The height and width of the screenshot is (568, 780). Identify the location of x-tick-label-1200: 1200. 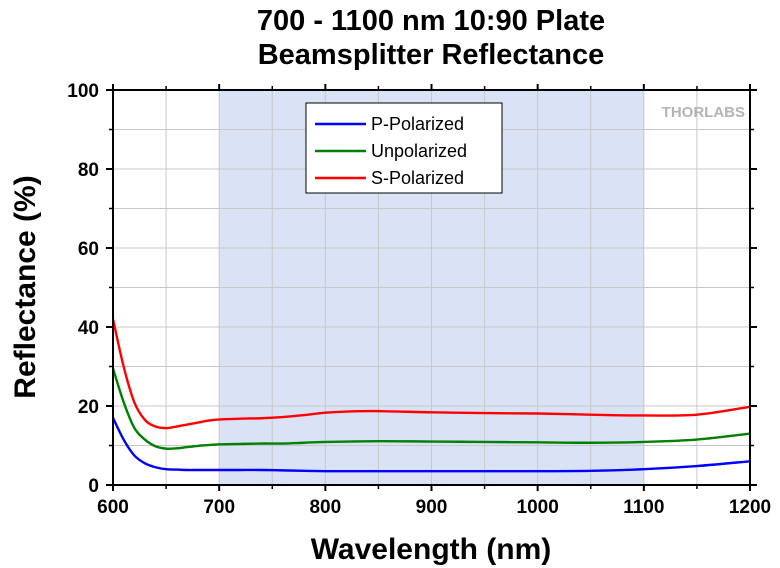
(750, 507).